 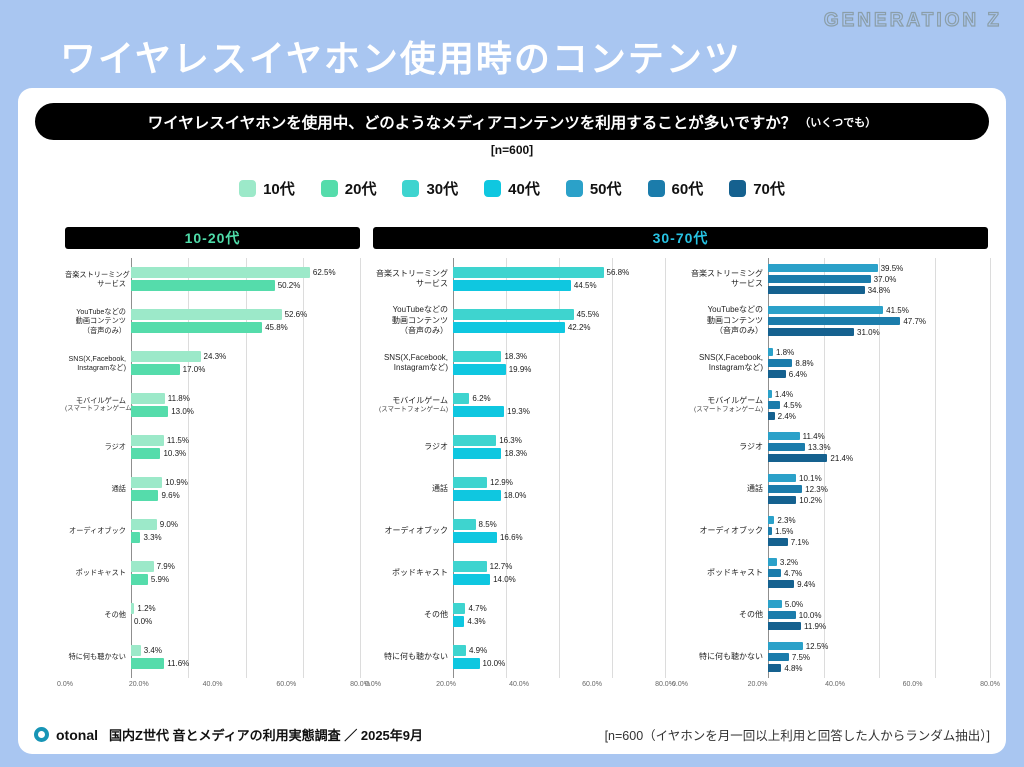 I want to click on bar-value: 10.0%, so click(x=494, y=663).